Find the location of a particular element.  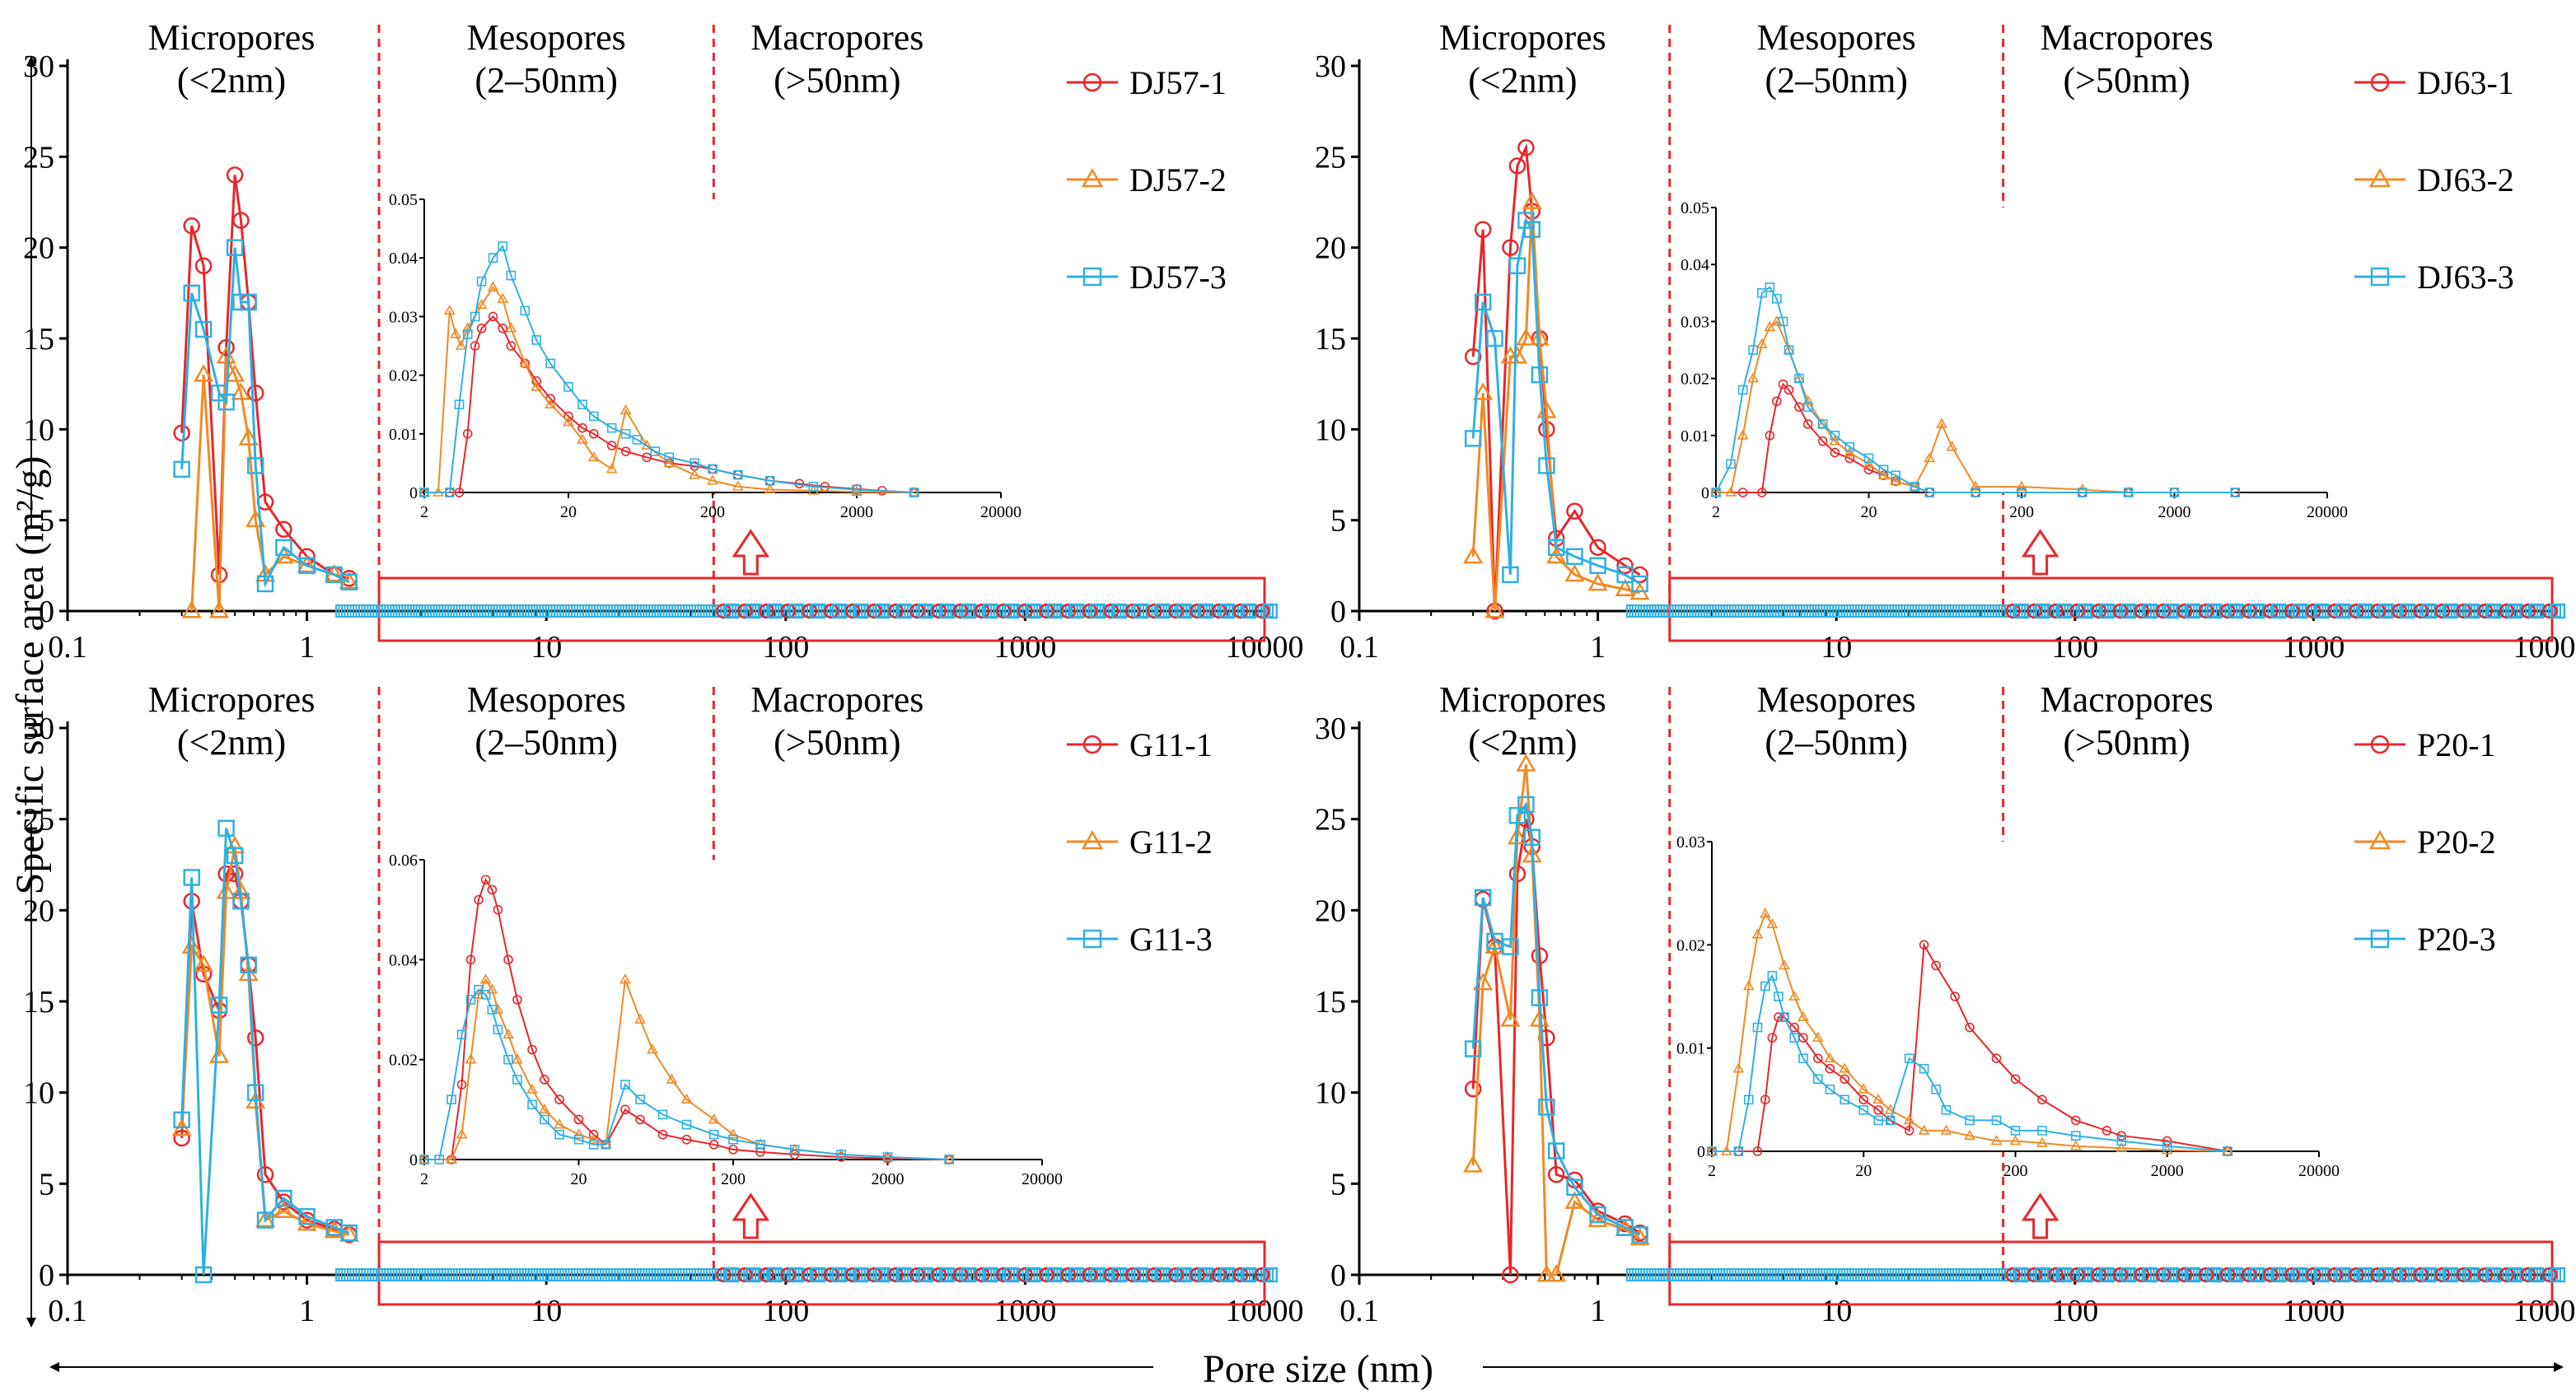

legend-label: G11-2 is located at coordinates (1171, 842).